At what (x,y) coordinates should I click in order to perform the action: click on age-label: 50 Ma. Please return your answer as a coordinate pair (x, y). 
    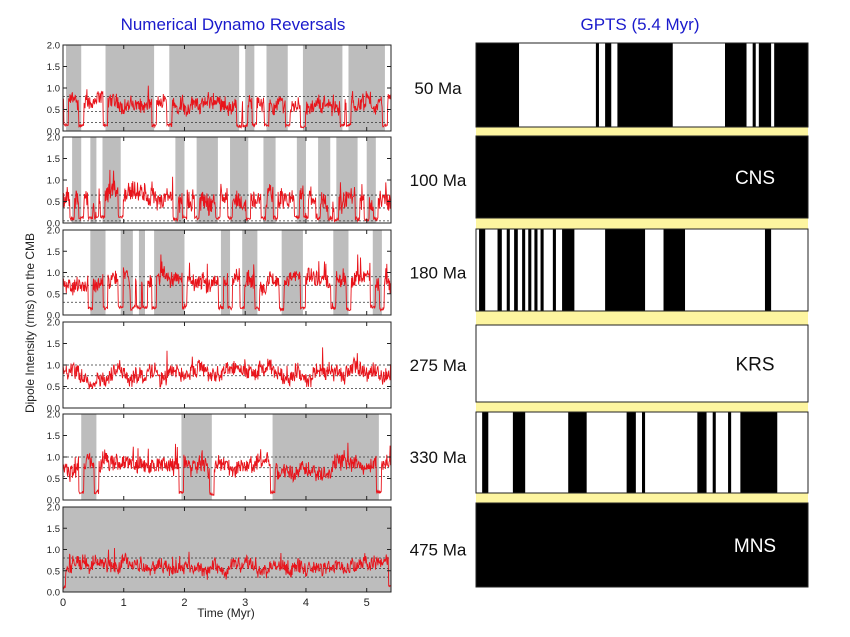
    Looking at the image, I should click on (438, 88).